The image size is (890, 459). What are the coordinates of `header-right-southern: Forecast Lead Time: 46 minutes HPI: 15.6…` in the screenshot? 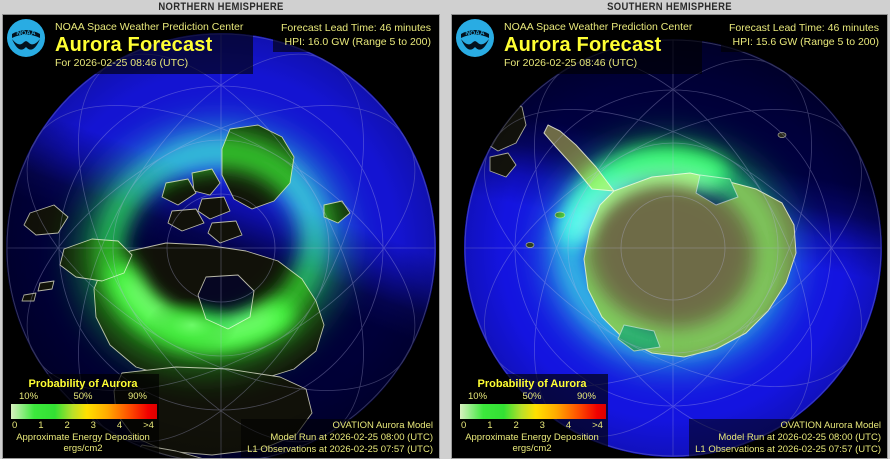 It's located at (802, 35).